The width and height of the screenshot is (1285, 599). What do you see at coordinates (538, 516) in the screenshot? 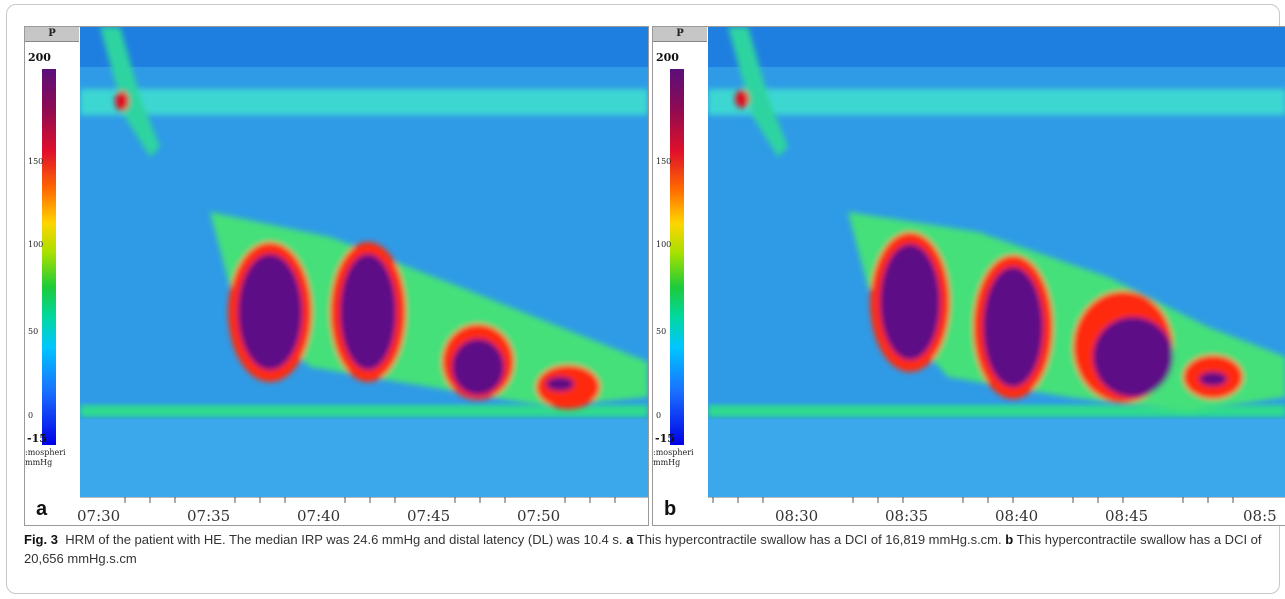
I see `time-label-a-4: 07:50` at bounding box center [538, 516].